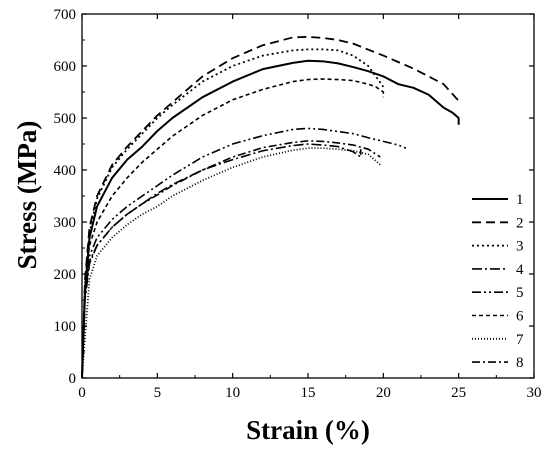 The height and width of the screenshot is (452, 550). Describe the element at coordinates (65, 67) in the screenshot. I see `y-tick-label: 600` at that location.